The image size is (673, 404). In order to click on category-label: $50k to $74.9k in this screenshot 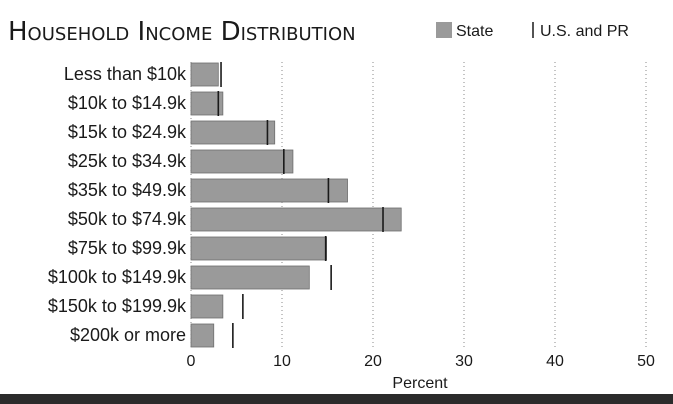, I will do `click(127, 219)`.